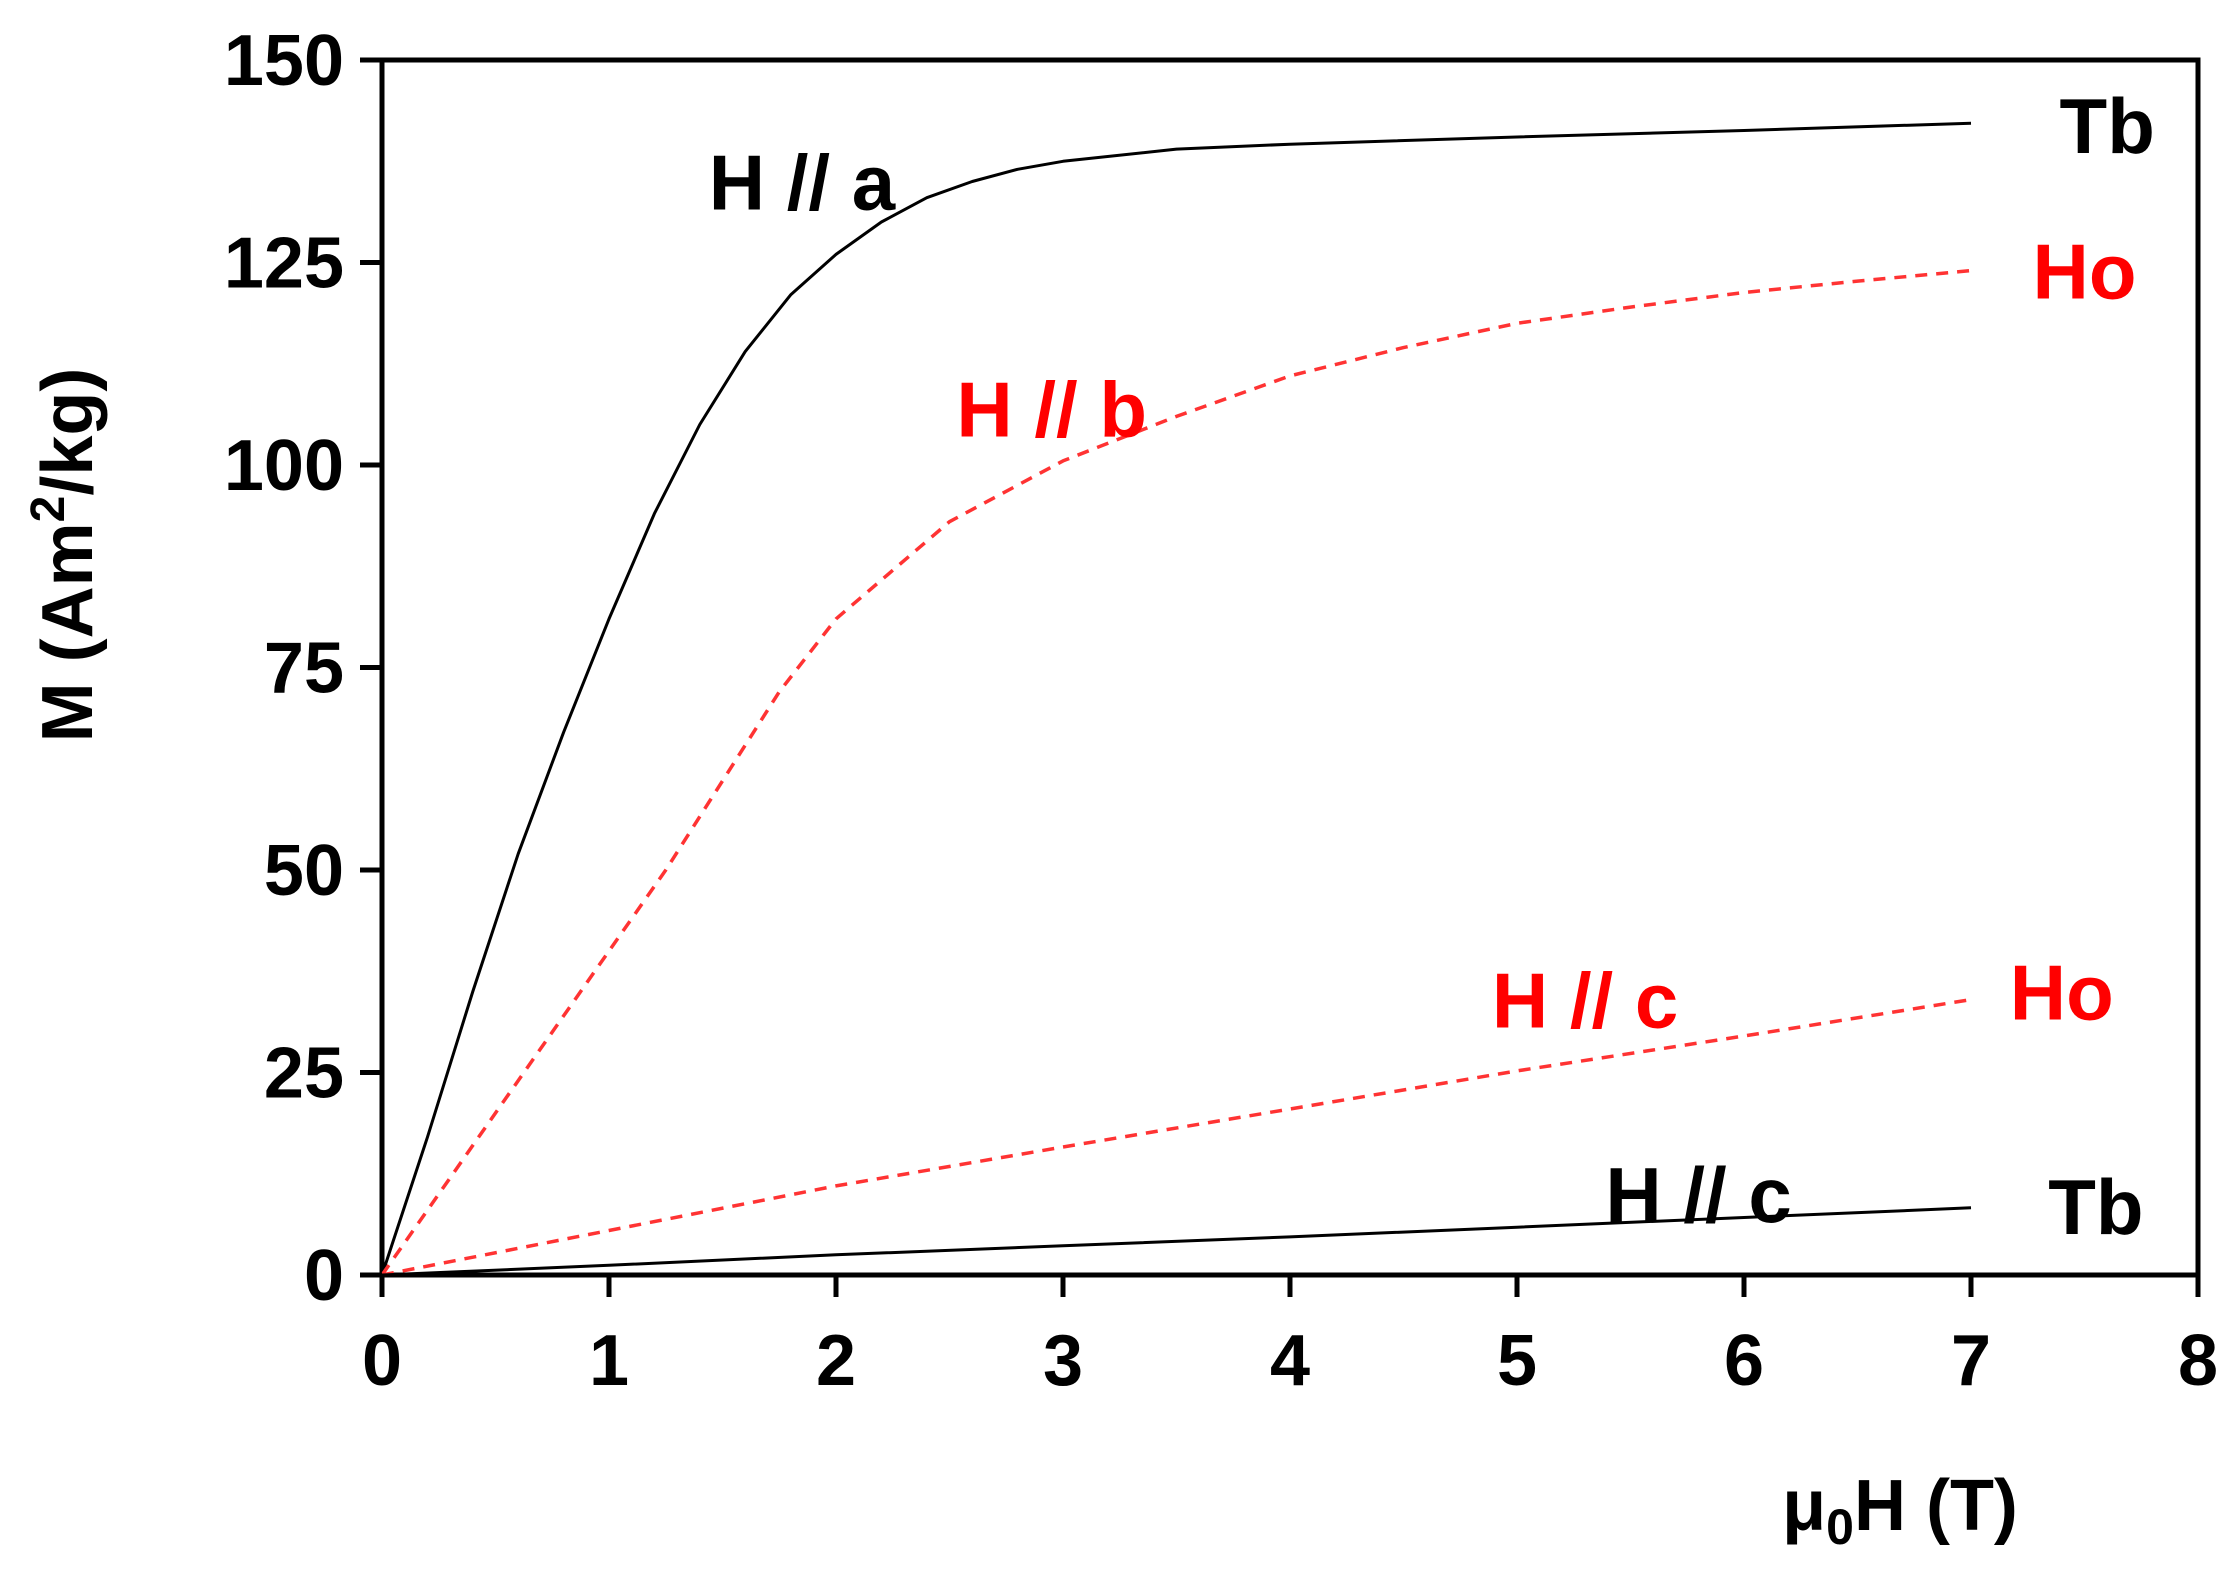 Image resolution: width=2240 pixels, height=1569 pixels. I want to click on x-tick-label: 4, so click(1290, 1361).